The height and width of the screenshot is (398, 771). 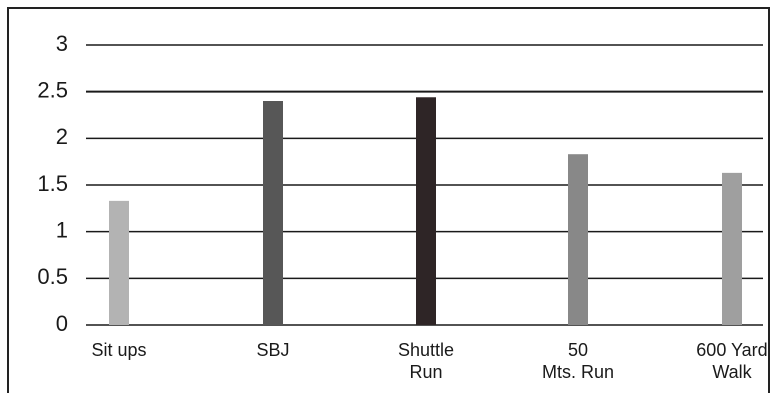 I want to click on x-tick-label: 600 Yard Walk, so click(x=731, y=361).